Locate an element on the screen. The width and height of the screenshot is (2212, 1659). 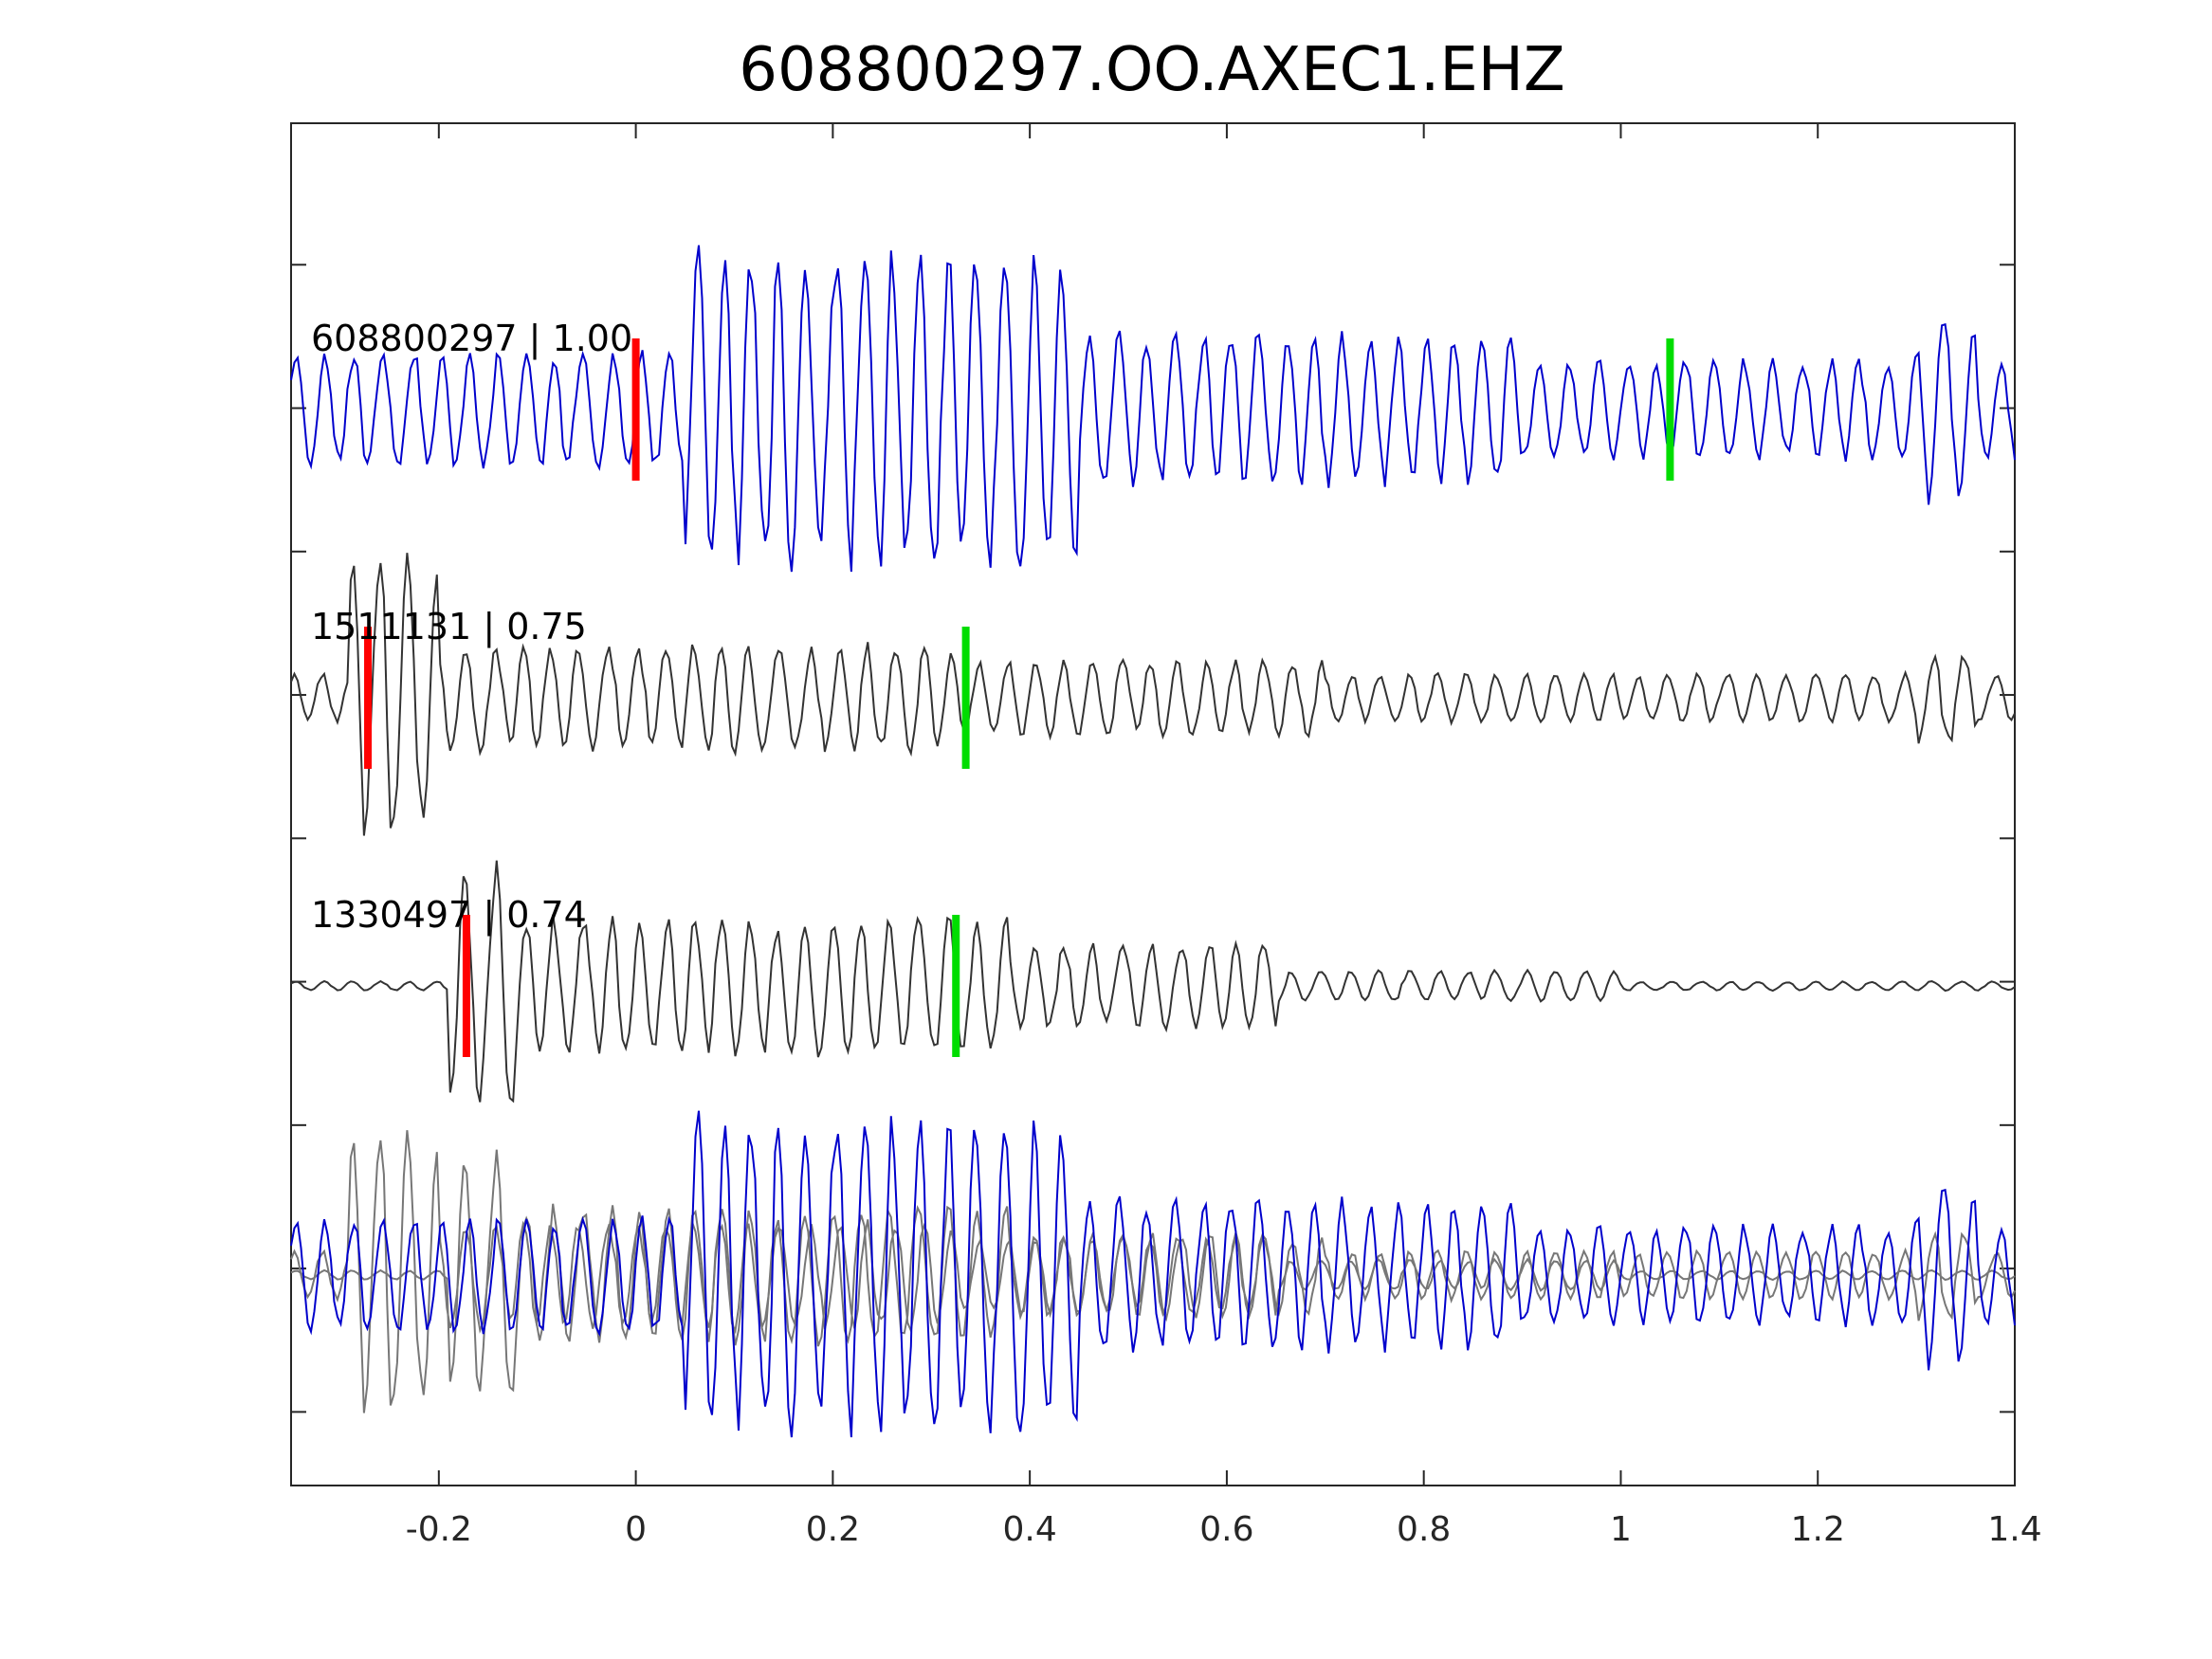
x-tick-label: 0.8 is located at coordinates (1424, 1529).